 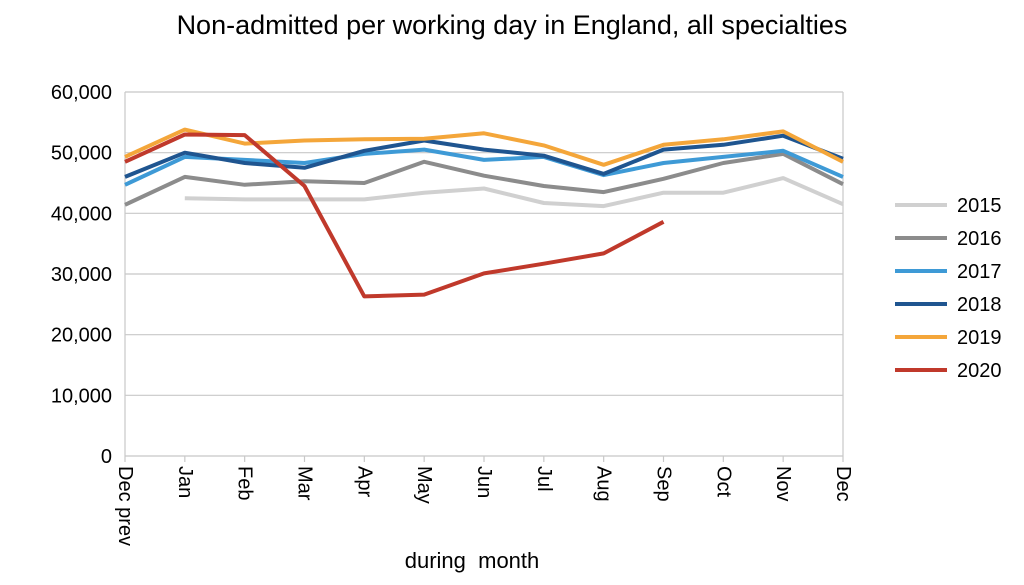 What do you see at coordinates (979, 305) in the screenshot?
I see `legend-label-2018: 2018` at bounding box center [979, 305].